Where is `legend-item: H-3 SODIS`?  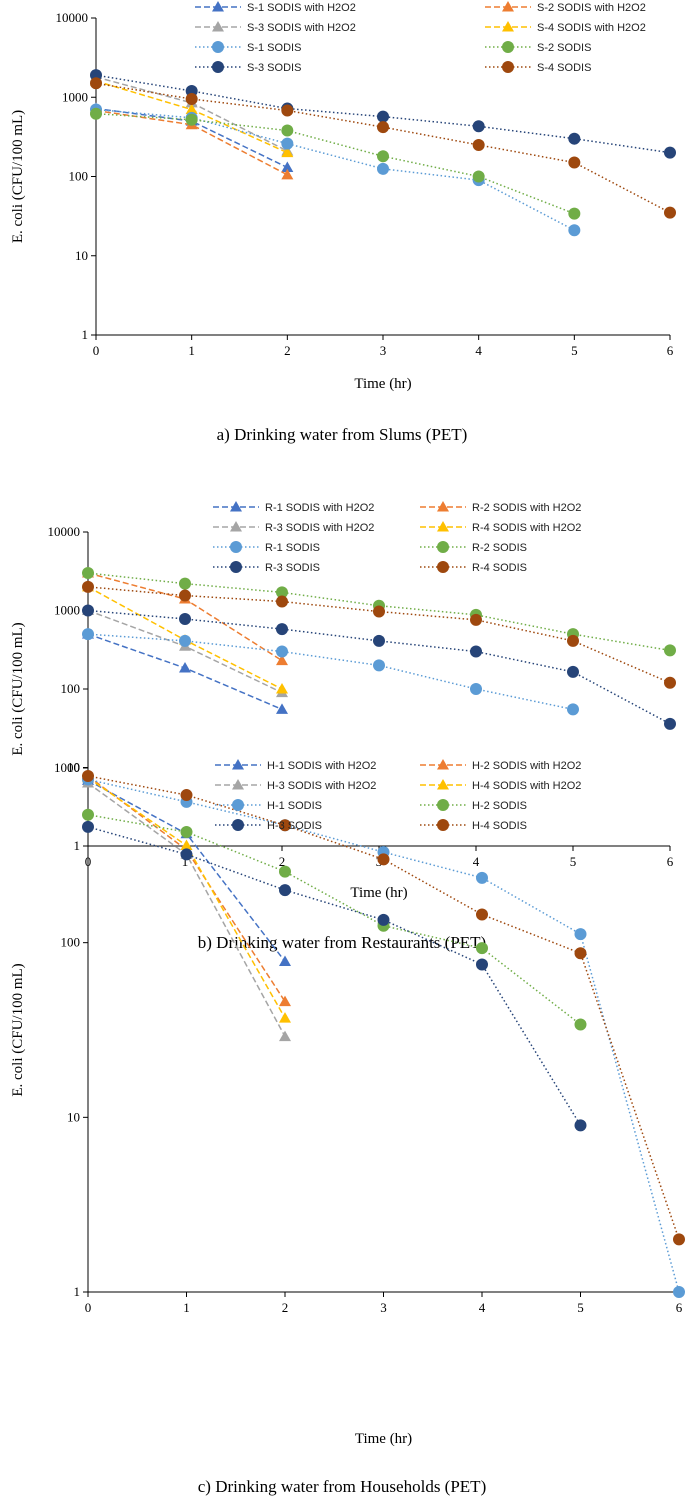
legend-item: H-3 SODIS is located at coordinates (268, 825).